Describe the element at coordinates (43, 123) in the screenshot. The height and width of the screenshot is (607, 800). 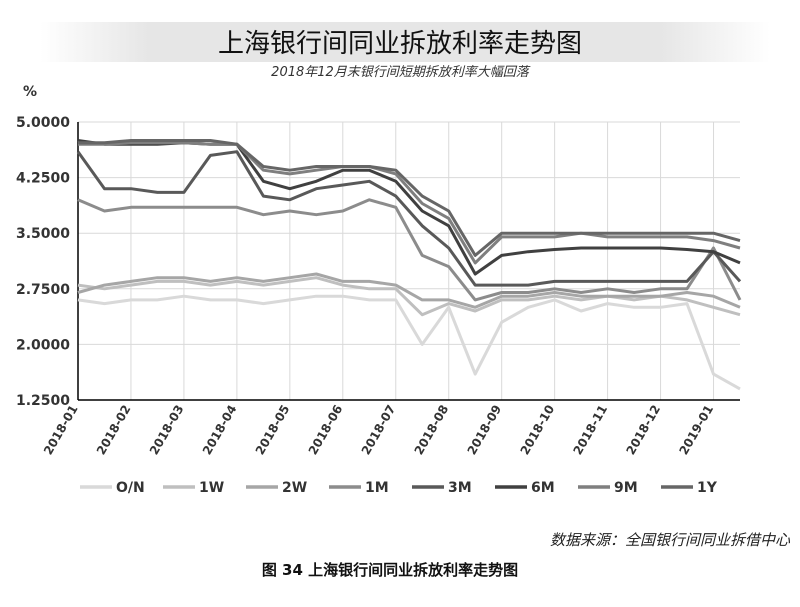
I see `y-tick-label: 5.0000` at that location.